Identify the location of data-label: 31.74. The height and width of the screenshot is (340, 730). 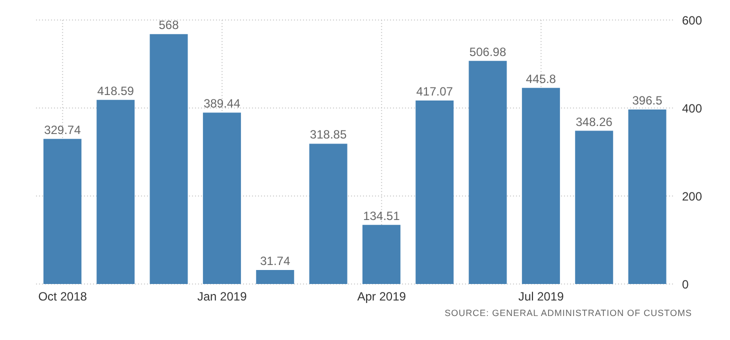
(275, 261).